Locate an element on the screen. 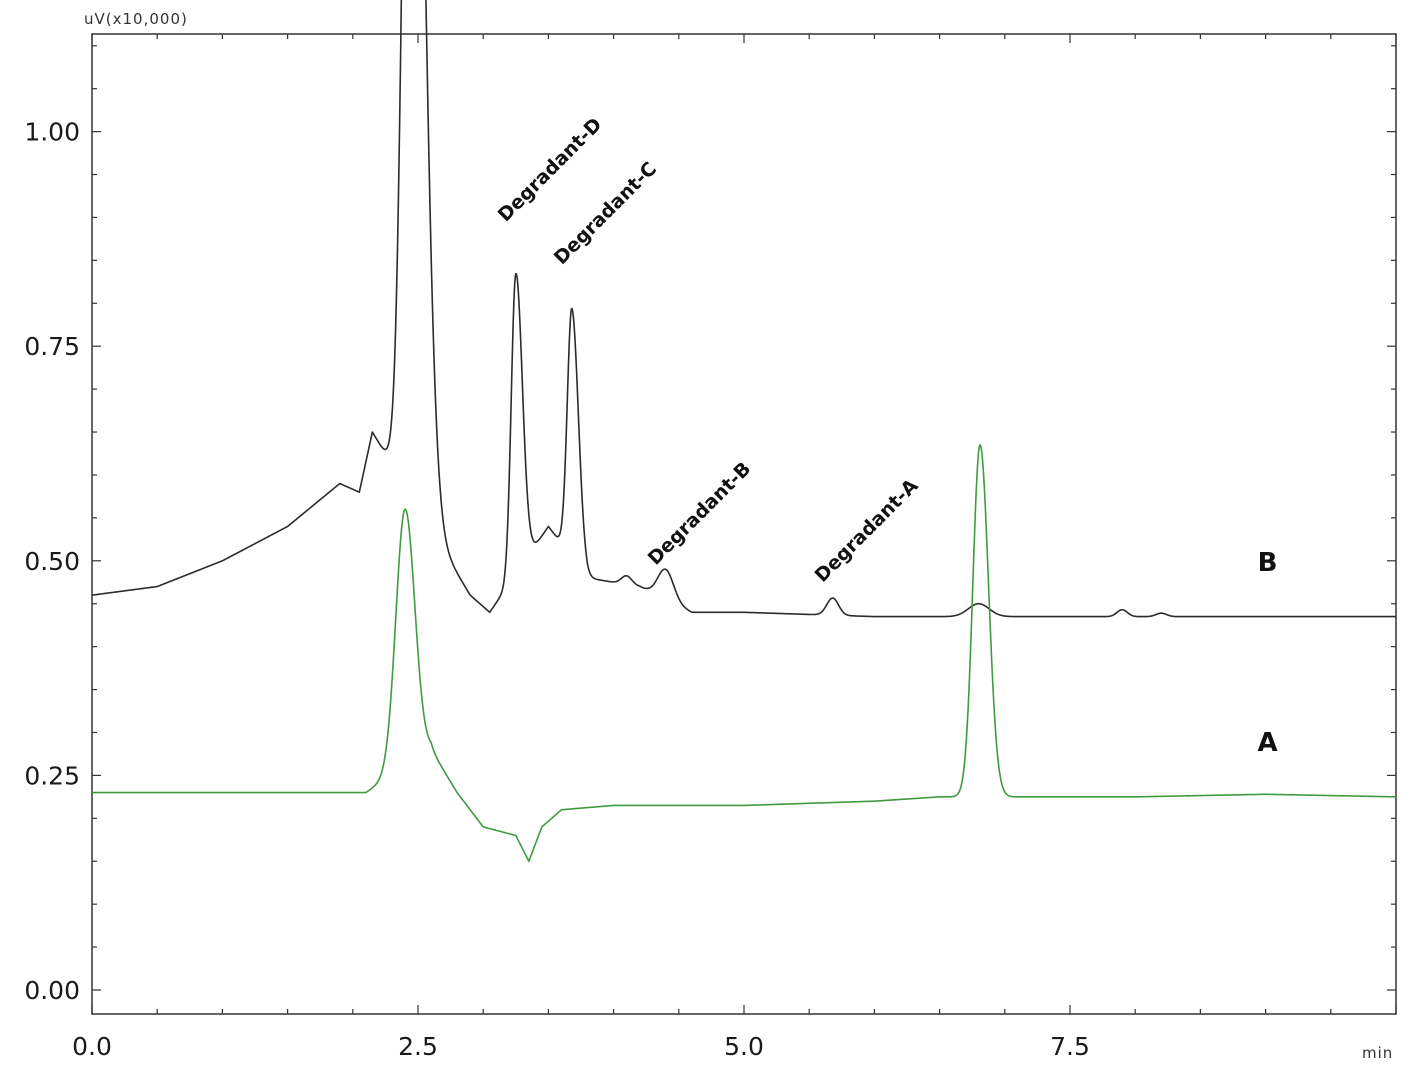 This screenshot has width=1417, height=1068. y-unit-label: uV(x10,000) is located at coordinates (136, 19).